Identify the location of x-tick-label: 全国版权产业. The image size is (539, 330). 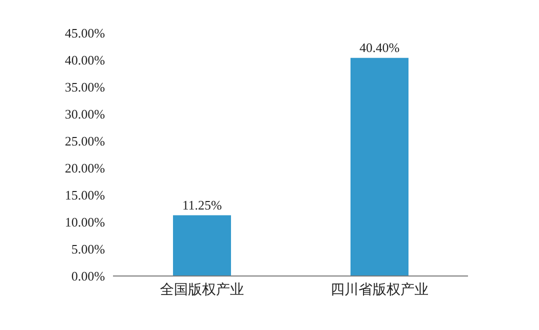
(202, 290).